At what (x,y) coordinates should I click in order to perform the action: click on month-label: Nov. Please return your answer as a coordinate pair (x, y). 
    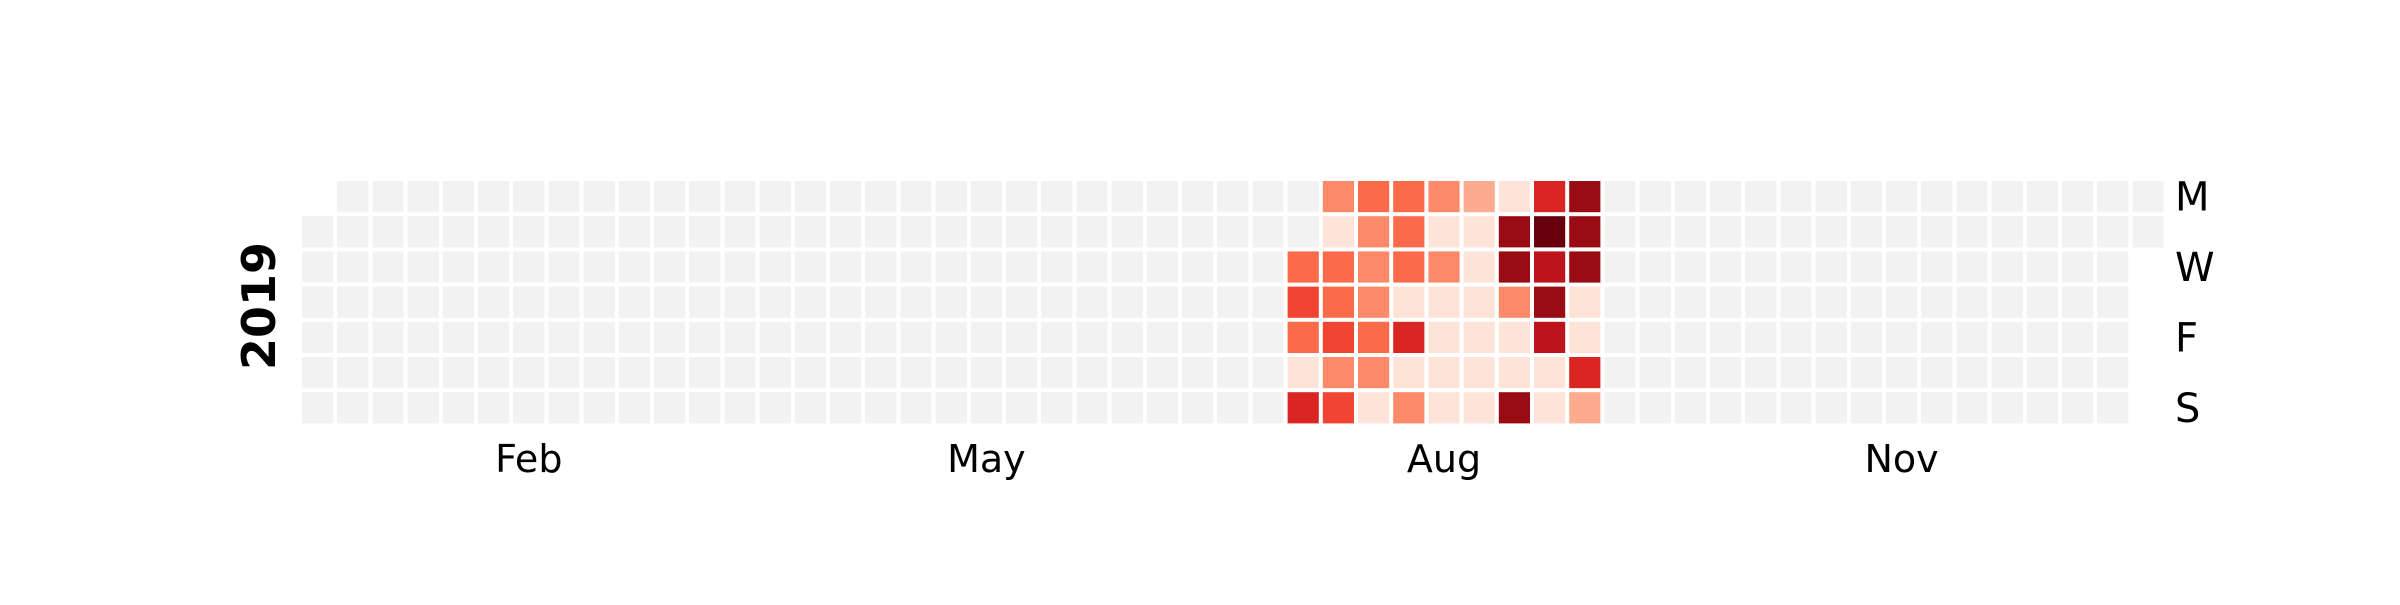
    Looking at the image, I should click on (1902, 459).